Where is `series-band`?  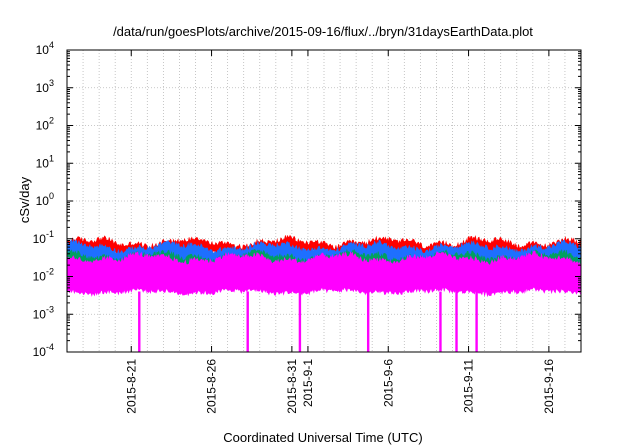
series-band is located at coordinates (324, 274).